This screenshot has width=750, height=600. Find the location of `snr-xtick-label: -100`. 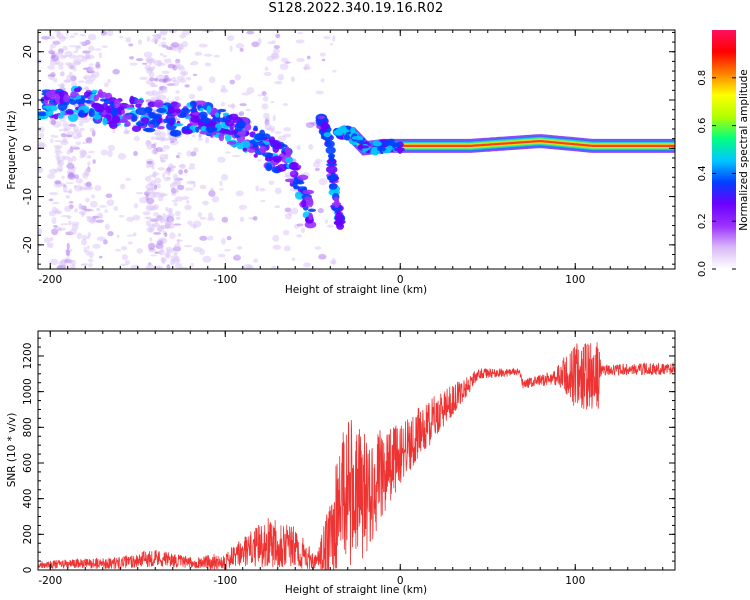

snr-xtick-label: -100 is located at coordinates (225, 581).